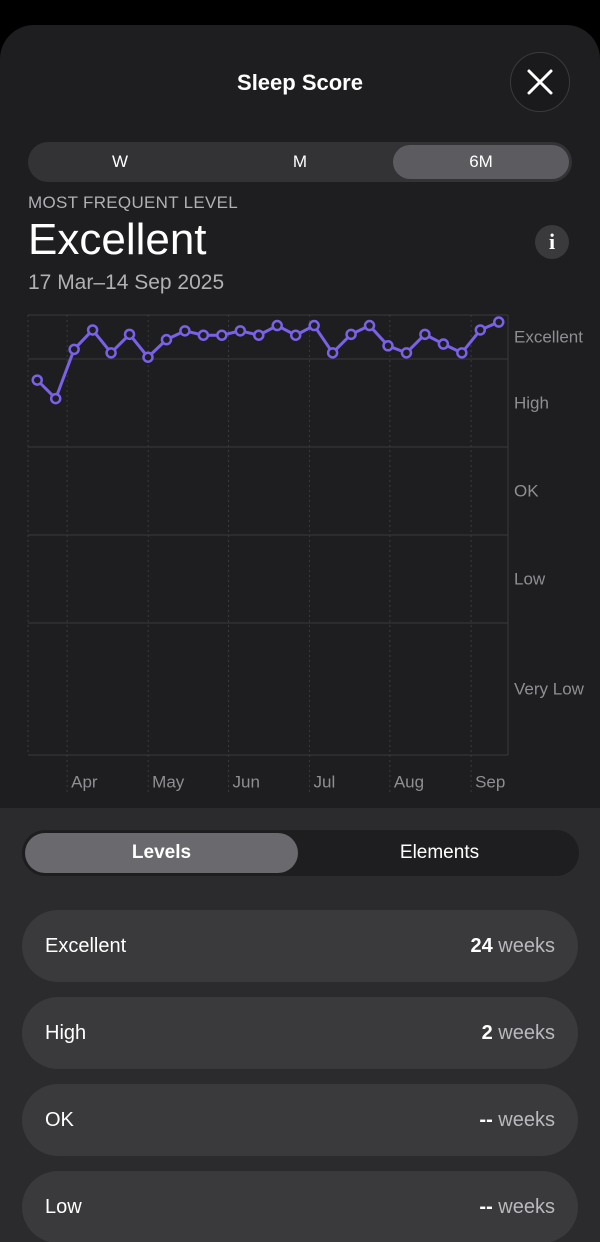  What do you see at coordinates (300, 1120) in the screenshot?
I see `level-row: OK -- weeks` at bounding box center [300, 1120].